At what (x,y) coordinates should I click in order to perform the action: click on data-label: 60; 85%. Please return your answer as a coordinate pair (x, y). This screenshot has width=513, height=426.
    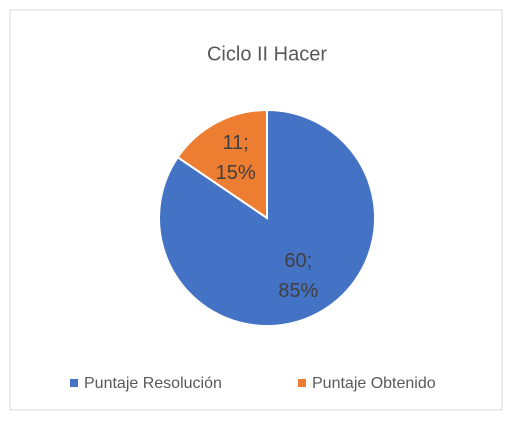
    Looking at the image, I should click on (298, 276).